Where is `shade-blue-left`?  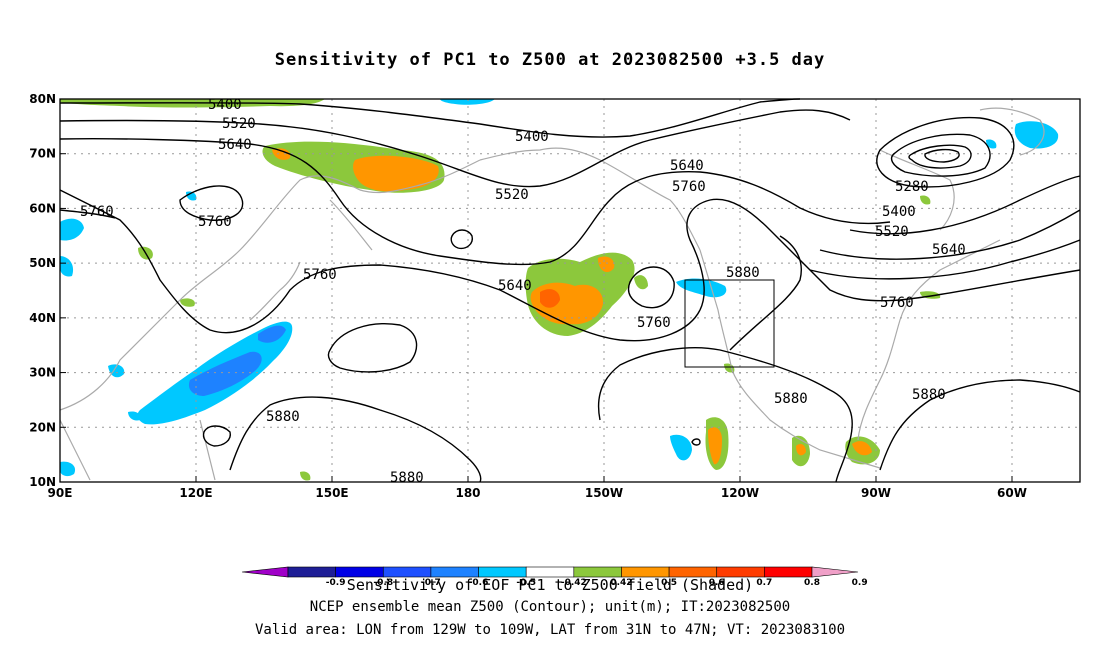 shade-blue-left is located at coordinates (72, 229).